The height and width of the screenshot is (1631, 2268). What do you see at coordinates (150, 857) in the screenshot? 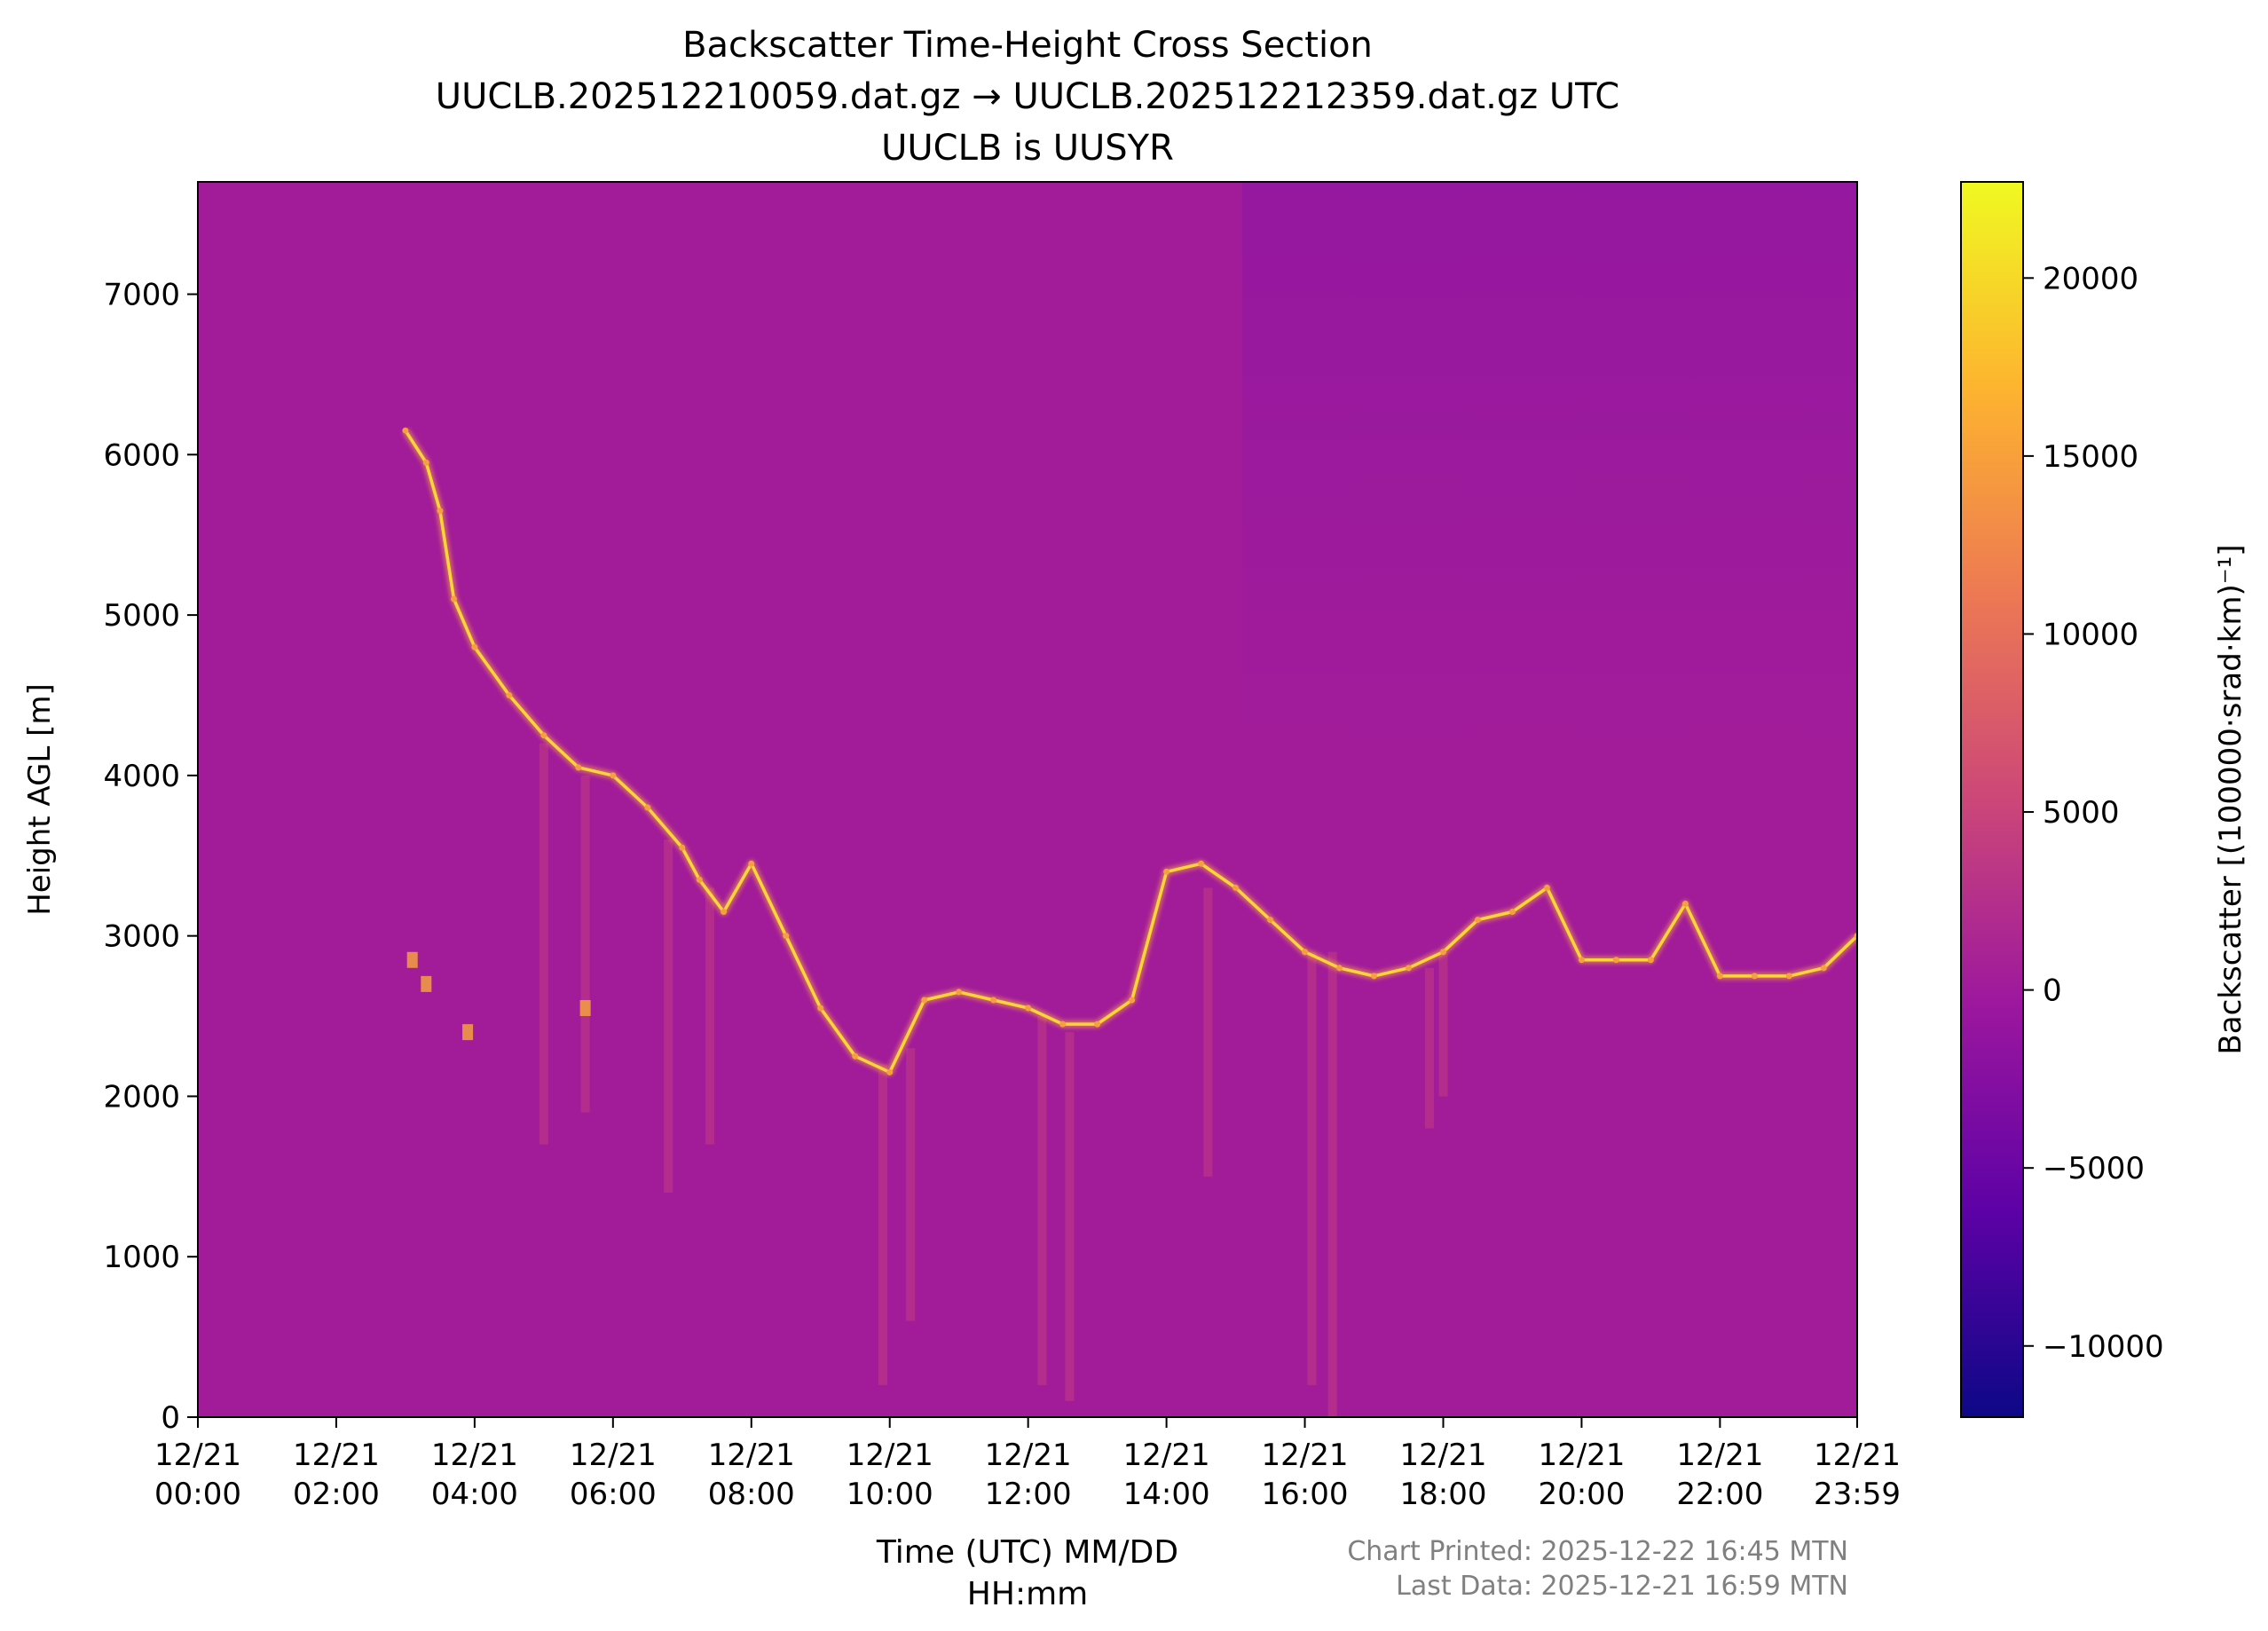
I see `y-axis-ticks: 0 1000 2000 3000 4000 5000 6000 7000` at bounding box center [150, 857].